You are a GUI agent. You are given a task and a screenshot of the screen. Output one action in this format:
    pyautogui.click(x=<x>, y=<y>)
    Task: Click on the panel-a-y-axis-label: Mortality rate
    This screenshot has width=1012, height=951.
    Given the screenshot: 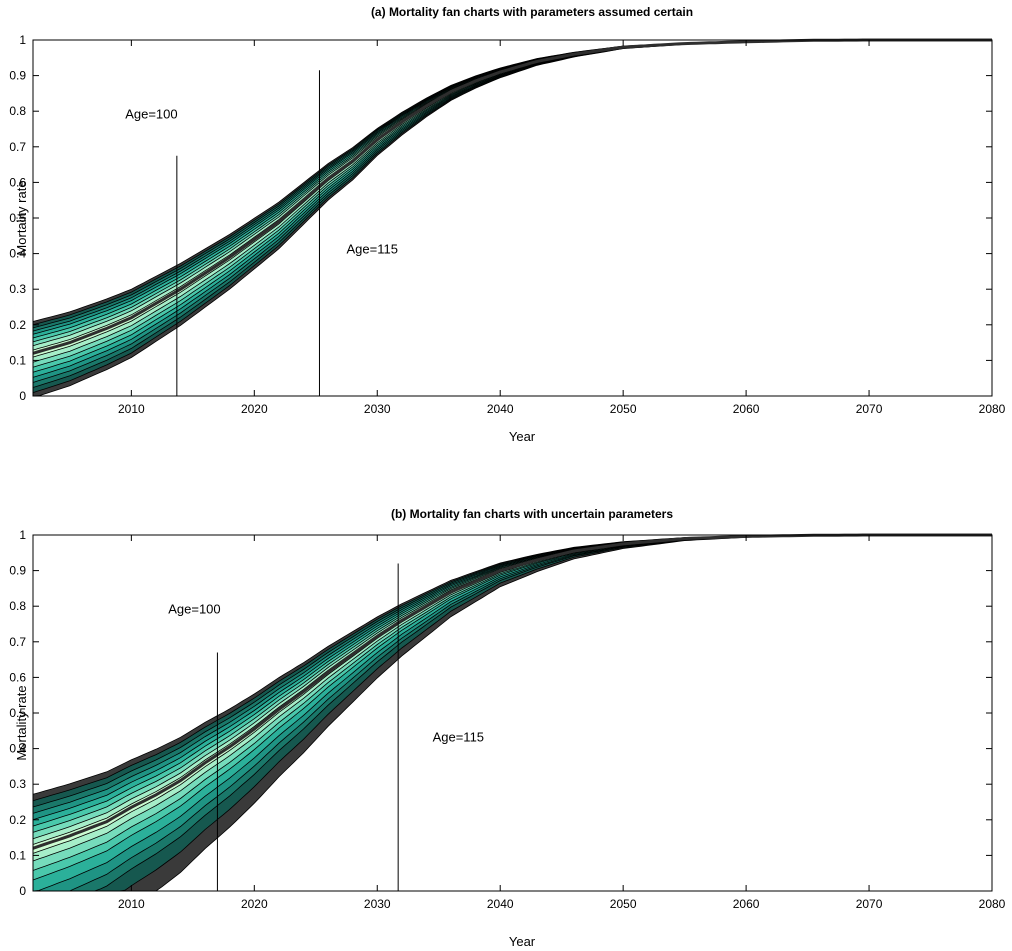 What is the action you would take?
    pyautogui.click(x=21, y=217)
    